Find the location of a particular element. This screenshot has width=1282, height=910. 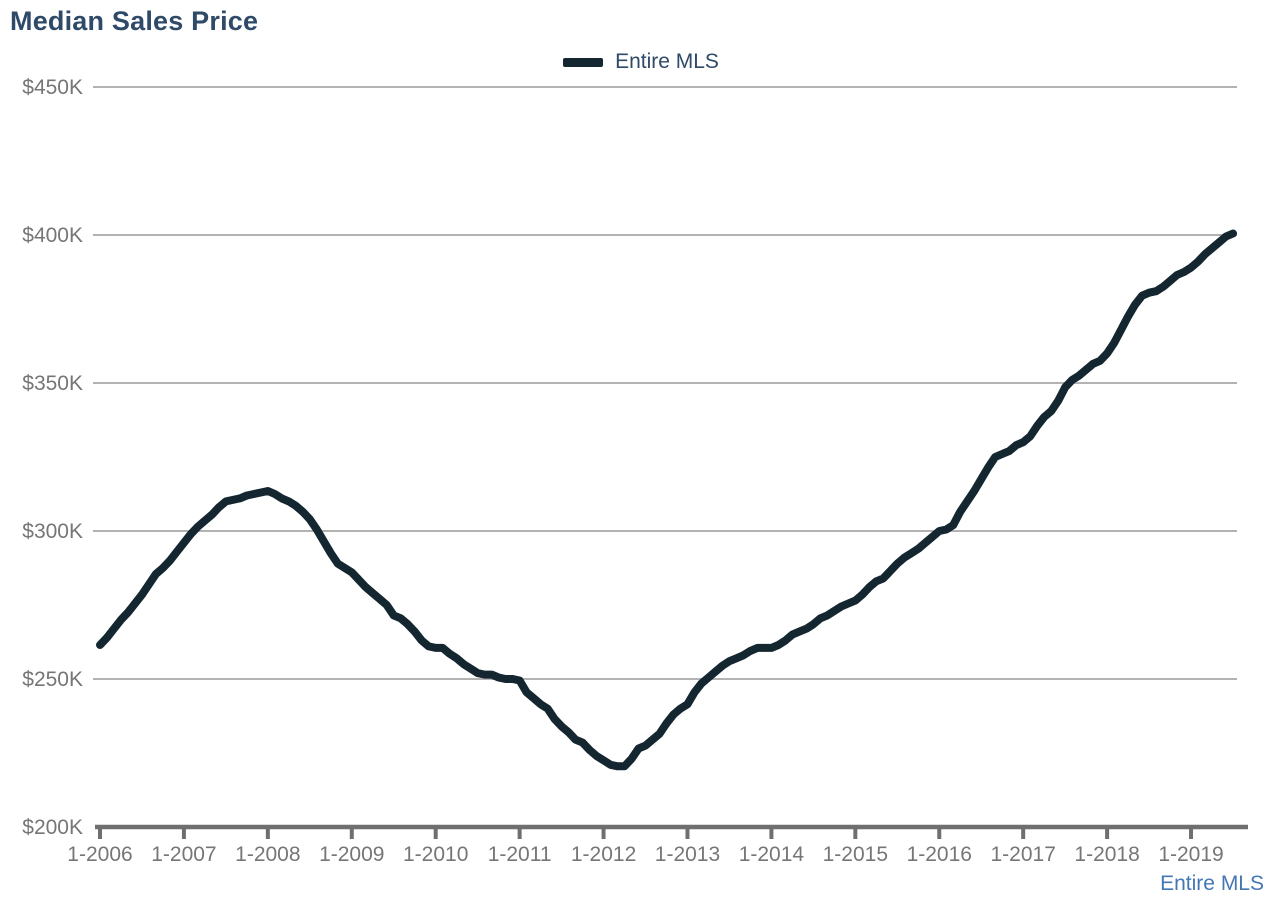

y-axis-label: $200K is located at coordinates (52, 827).